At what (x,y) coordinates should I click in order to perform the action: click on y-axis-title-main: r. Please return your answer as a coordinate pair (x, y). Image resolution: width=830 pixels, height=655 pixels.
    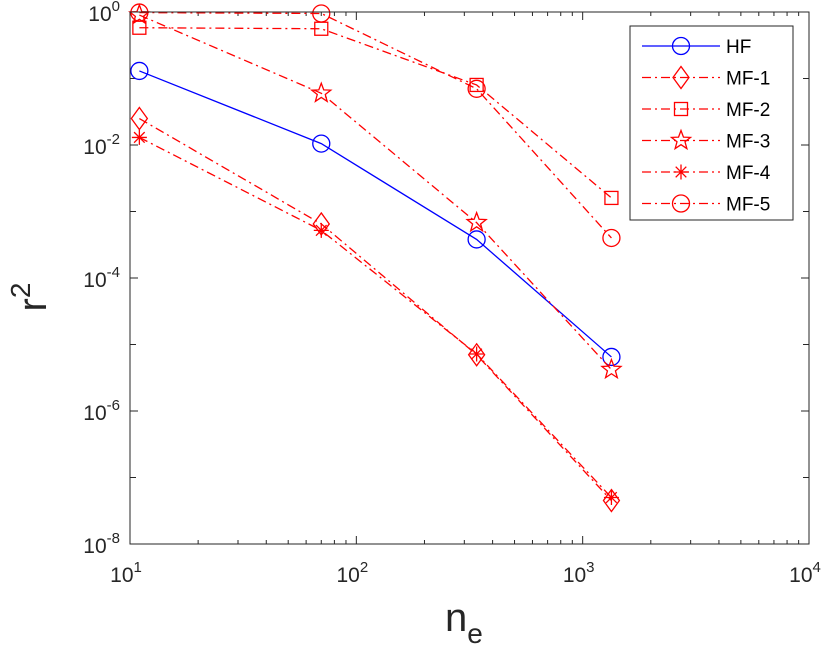
    Looking at the image, I should click on (33, 304).